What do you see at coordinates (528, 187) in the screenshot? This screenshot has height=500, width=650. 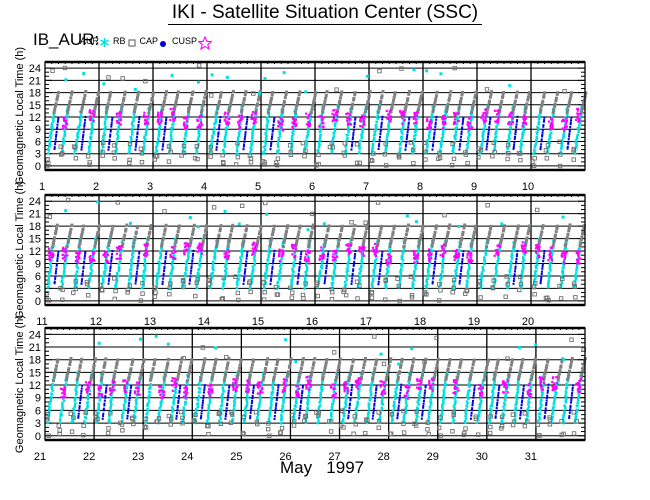 I see `day-label: 10` at bounding box center [528, 187].